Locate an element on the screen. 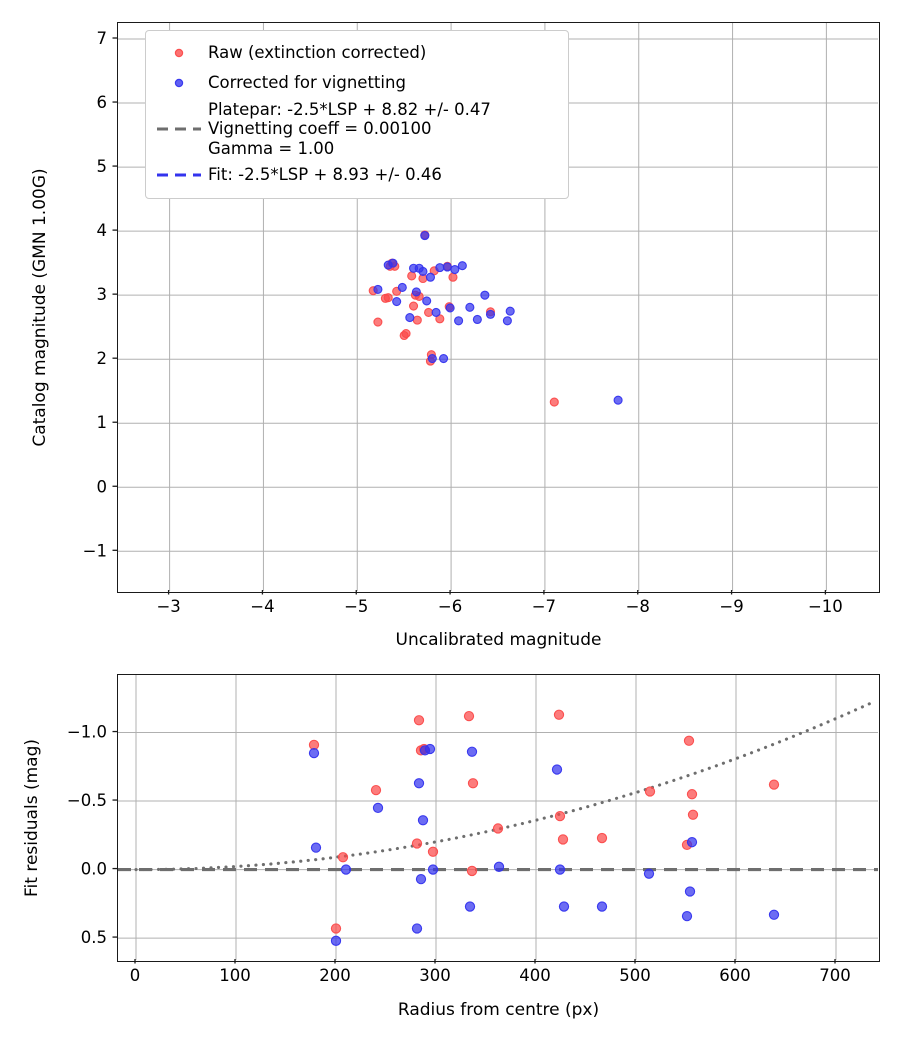 Image resolution: width=900 pixels, height=1050 pixels. svg-text: 700 is located at coordinates (835, 975).